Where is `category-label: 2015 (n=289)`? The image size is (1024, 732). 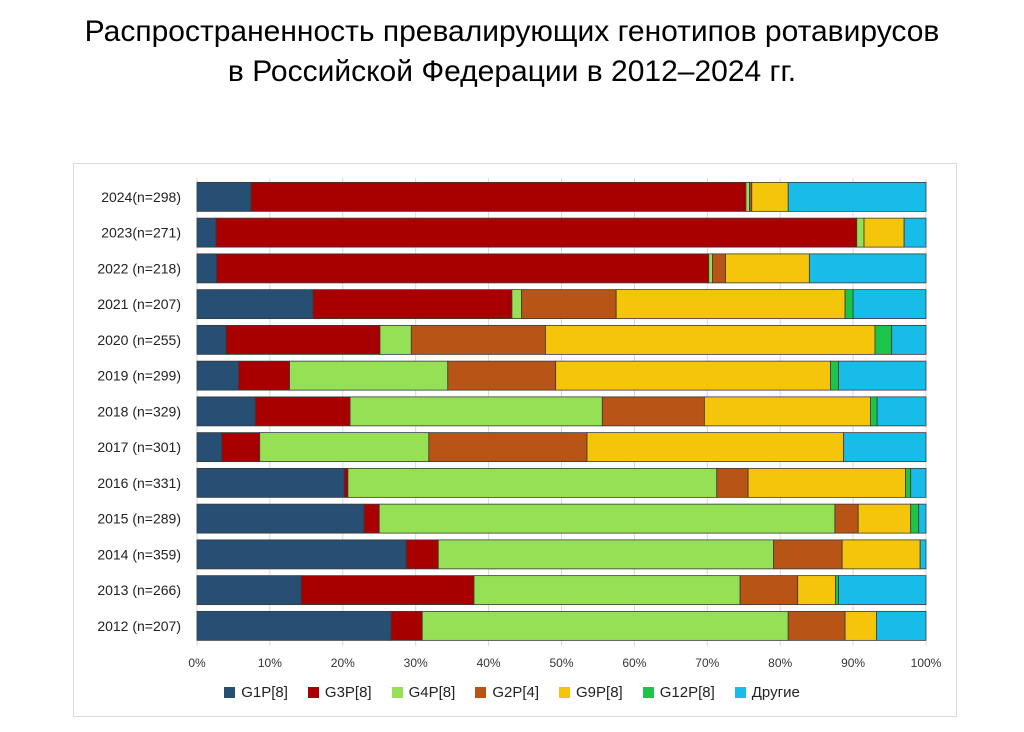
category-label: 2015 (n=289) is located at coordinates (139, 519).